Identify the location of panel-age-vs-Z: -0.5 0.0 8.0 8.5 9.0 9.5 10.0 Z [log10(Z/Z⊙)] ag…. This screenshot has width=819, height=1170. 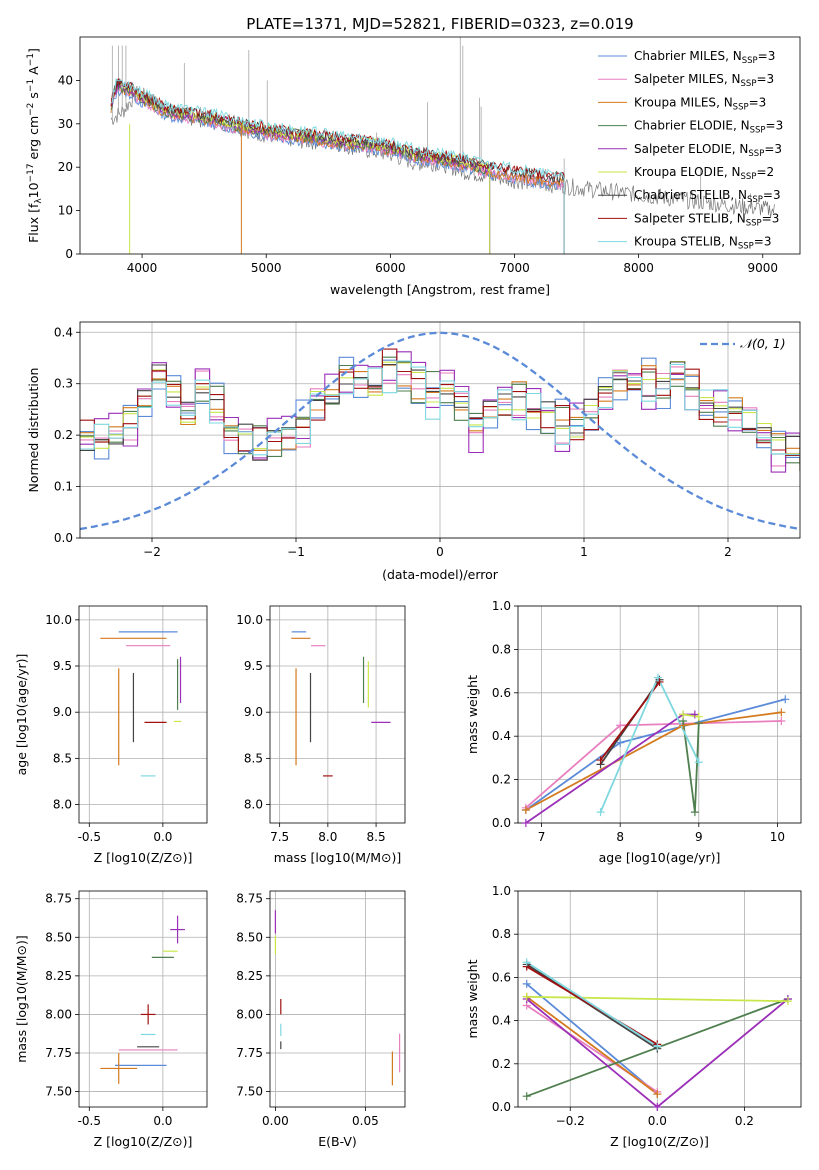
(111, 735).